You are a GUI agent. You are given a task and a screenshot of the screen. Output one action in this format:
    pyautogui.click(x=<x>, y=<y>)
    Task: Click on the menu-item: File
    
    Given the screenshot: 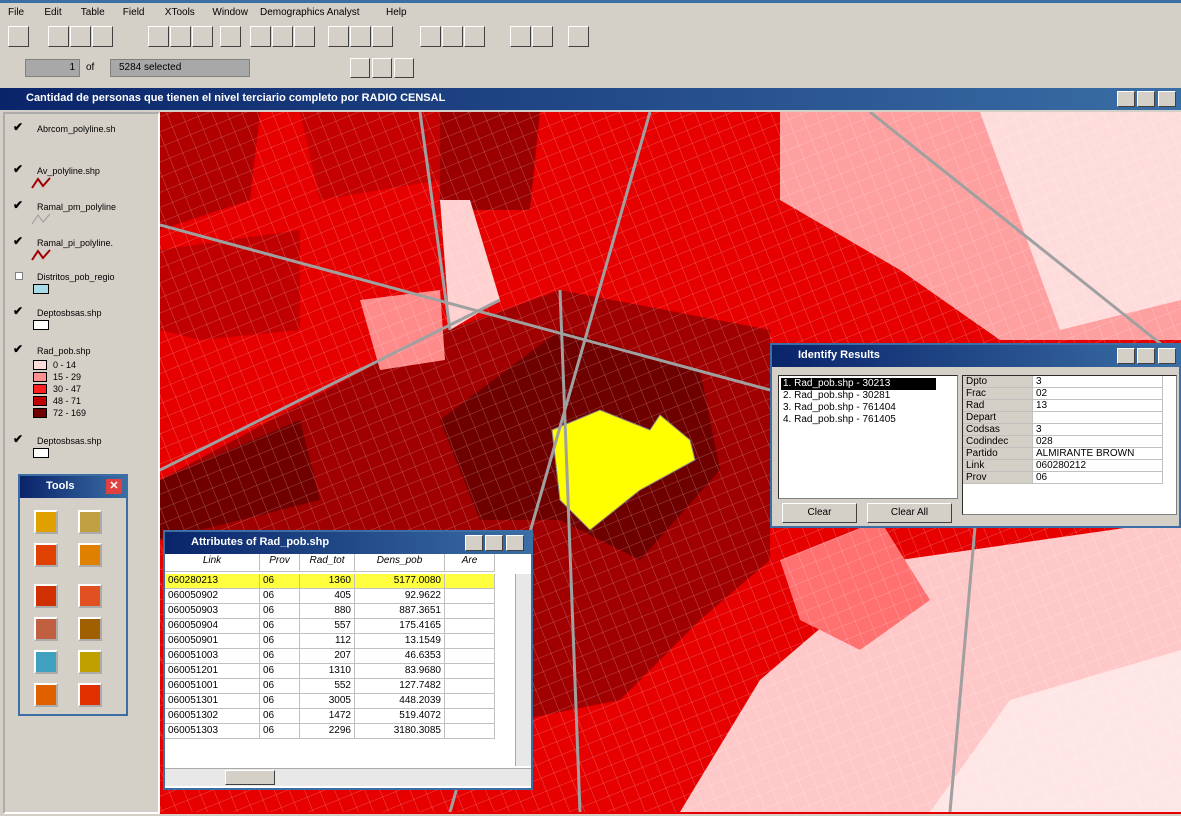 What is the action you would take?
    pyautogui.click(x=16, y=12)
    